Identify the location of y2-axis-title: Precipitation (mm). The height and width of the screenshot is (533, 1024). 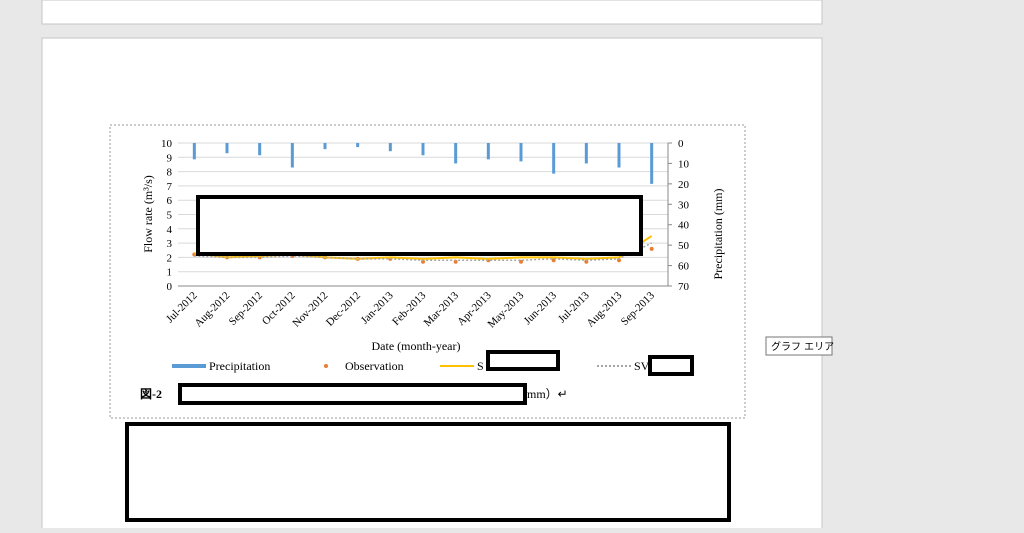
(718, 234).